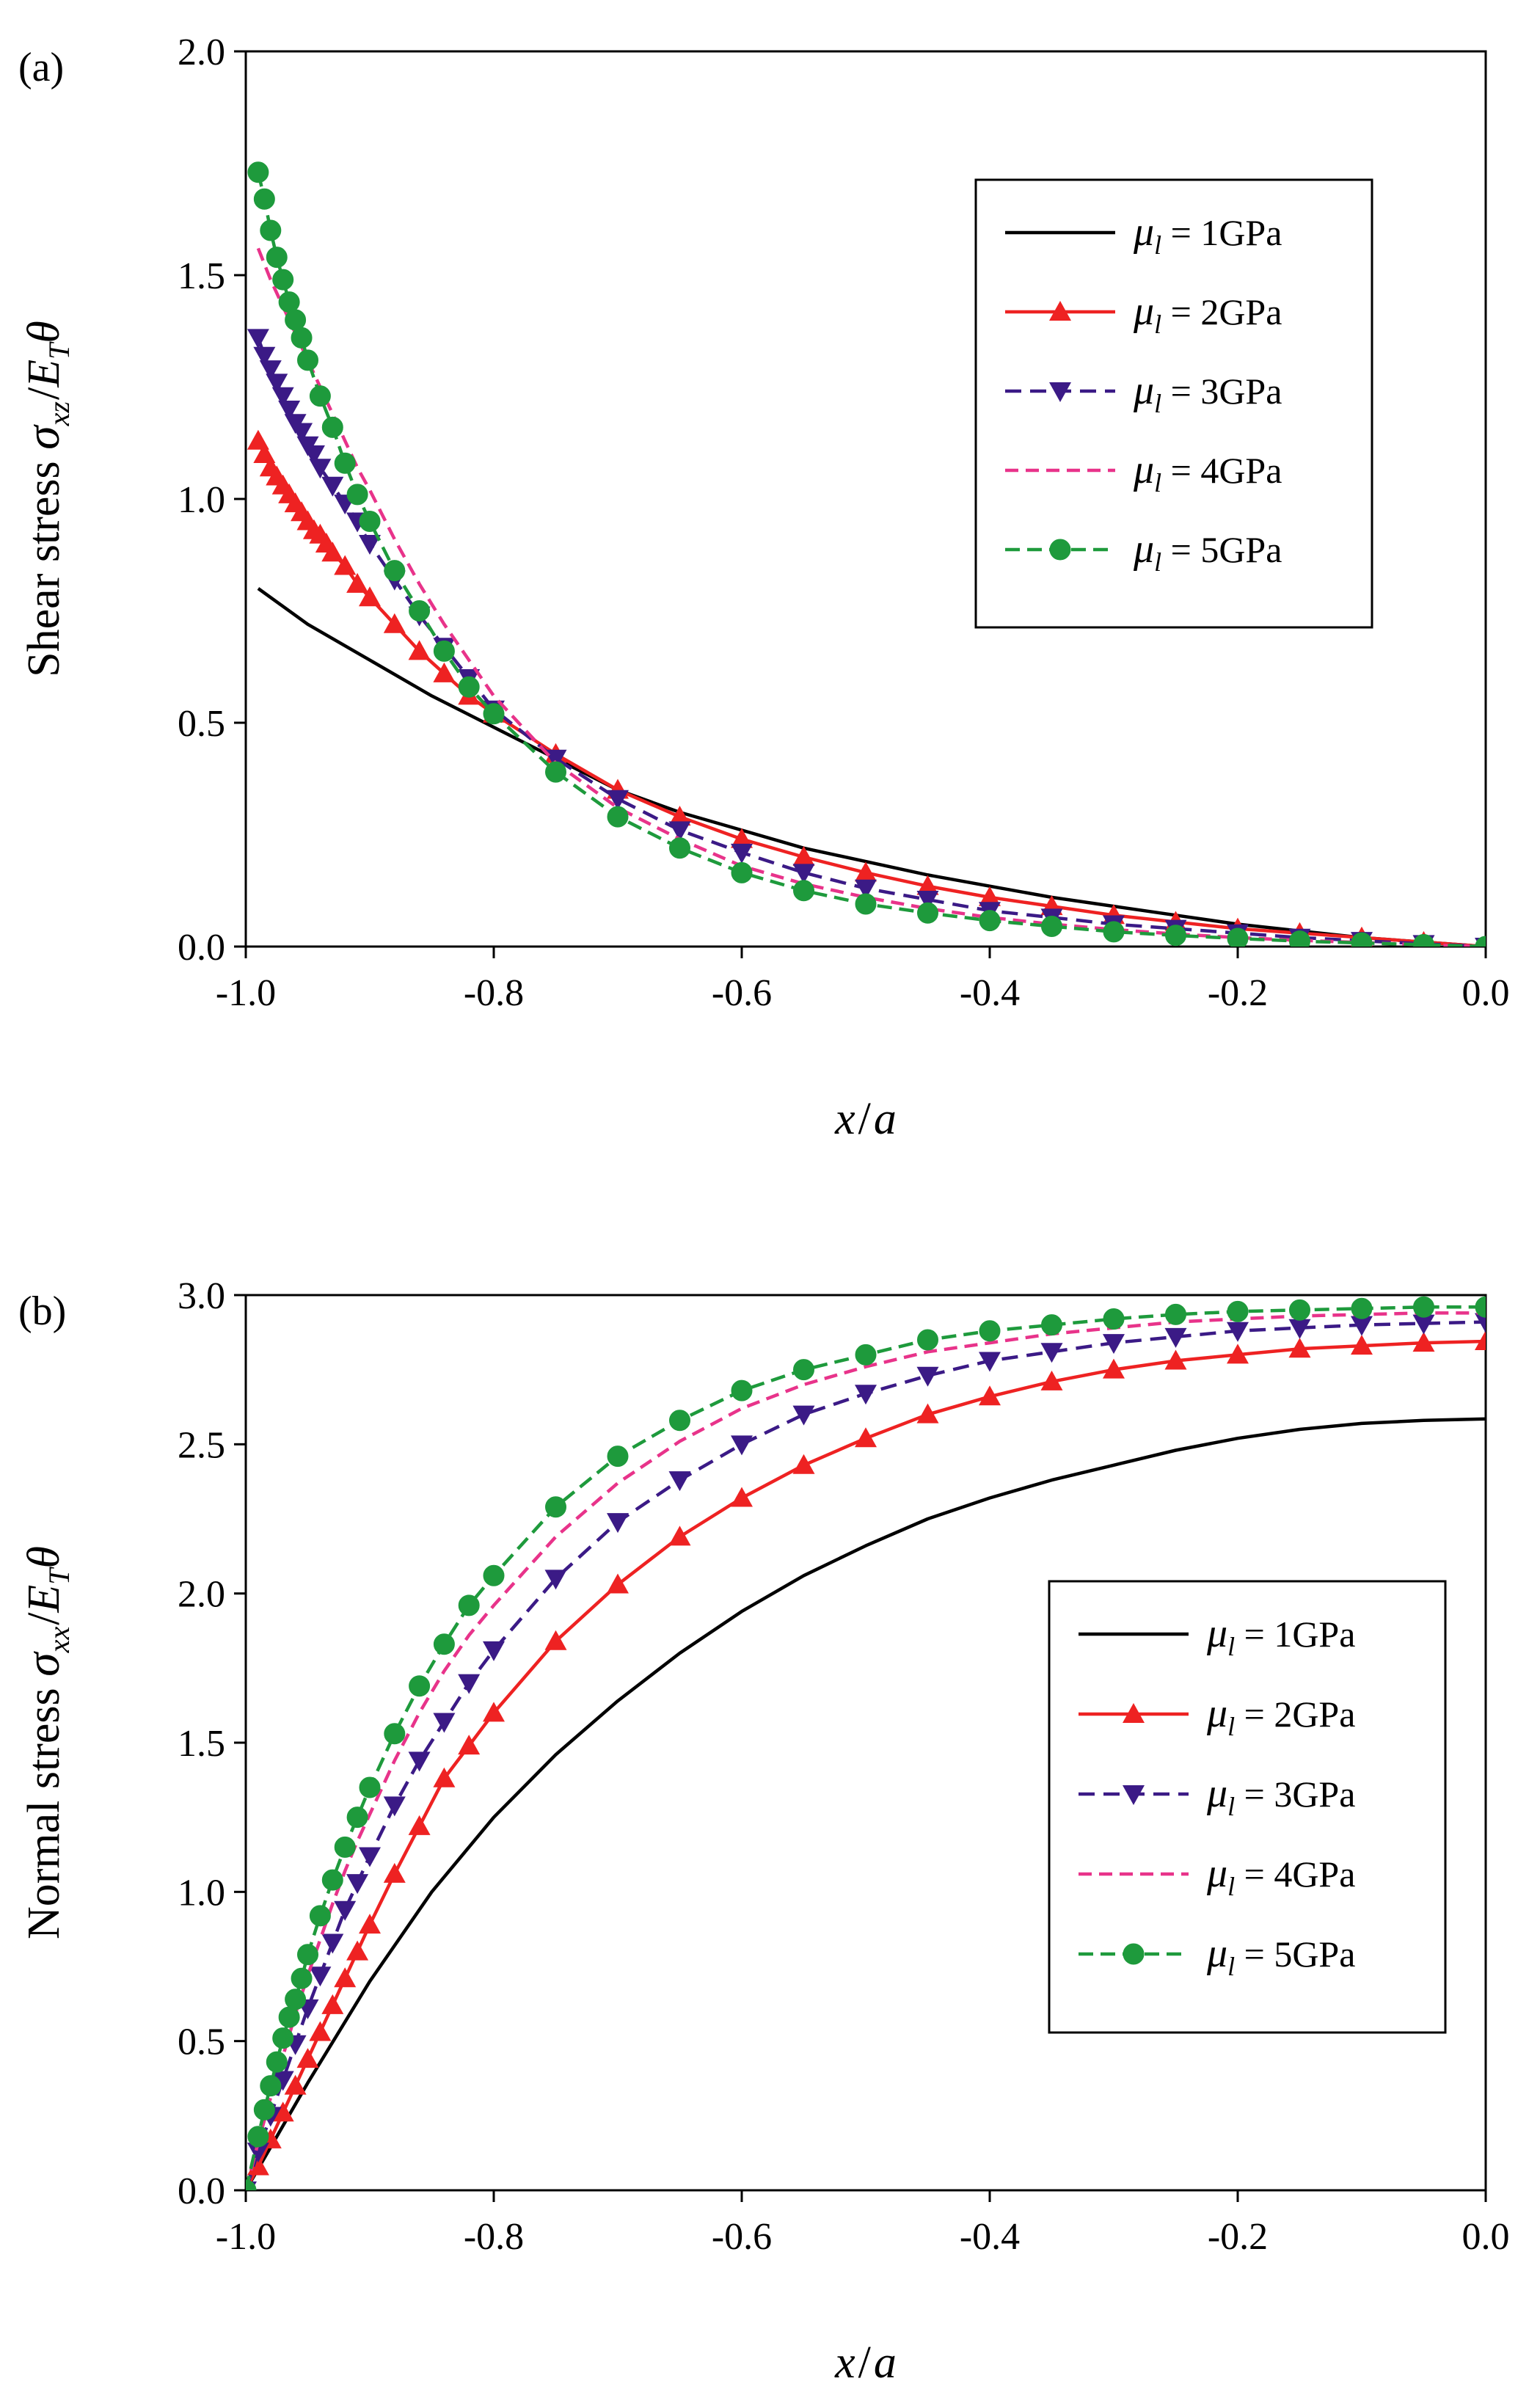  Describe the element at coordinates (1143, 393) in the screenshot. I see `legend-entry-3GPa: μl = 3GPa` at that location.